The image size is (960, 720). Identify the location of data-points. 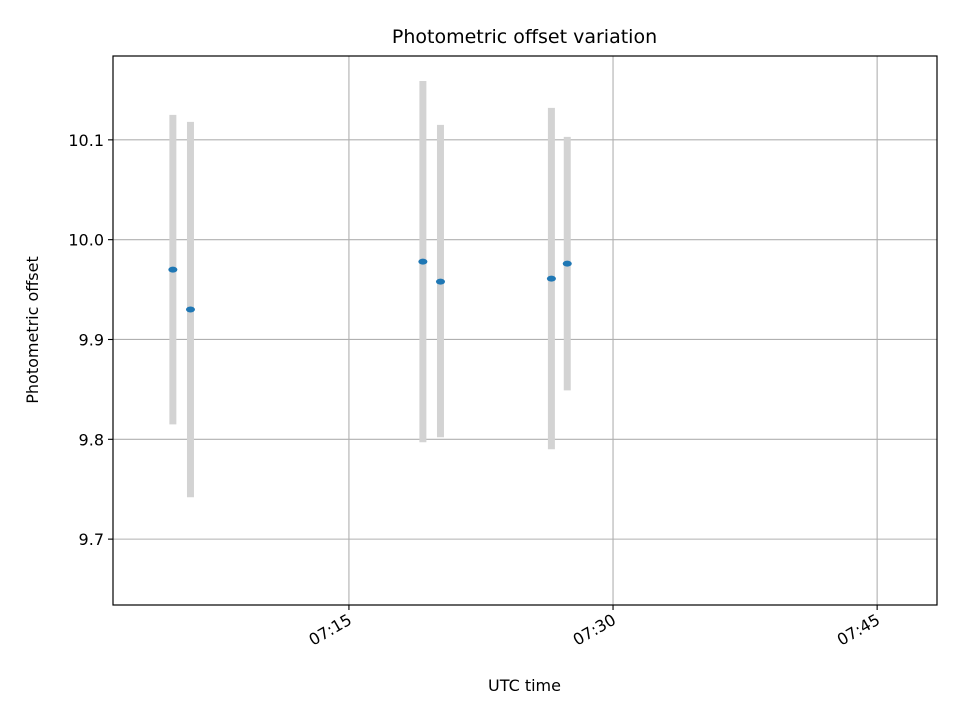
(370, 285).